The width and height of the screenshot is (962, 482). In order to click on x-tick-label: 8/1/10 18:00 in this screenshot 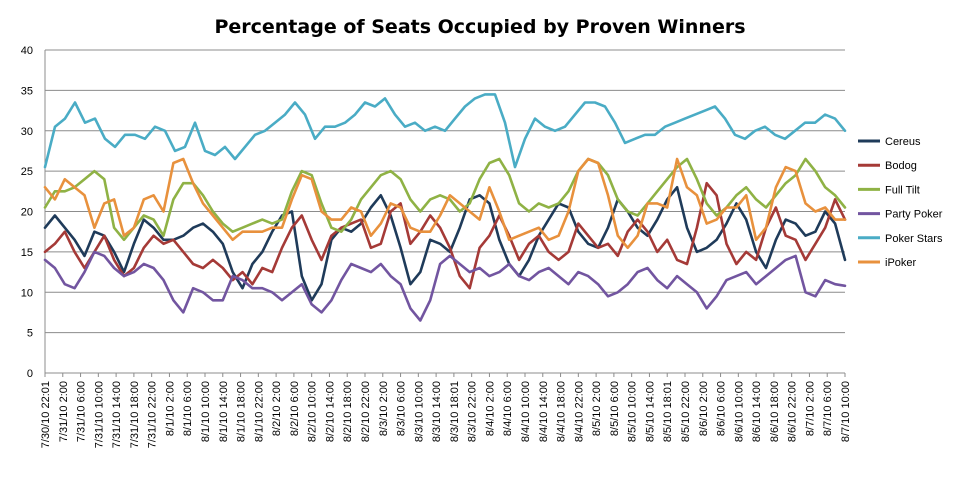, I will do `click(242, 411)`.